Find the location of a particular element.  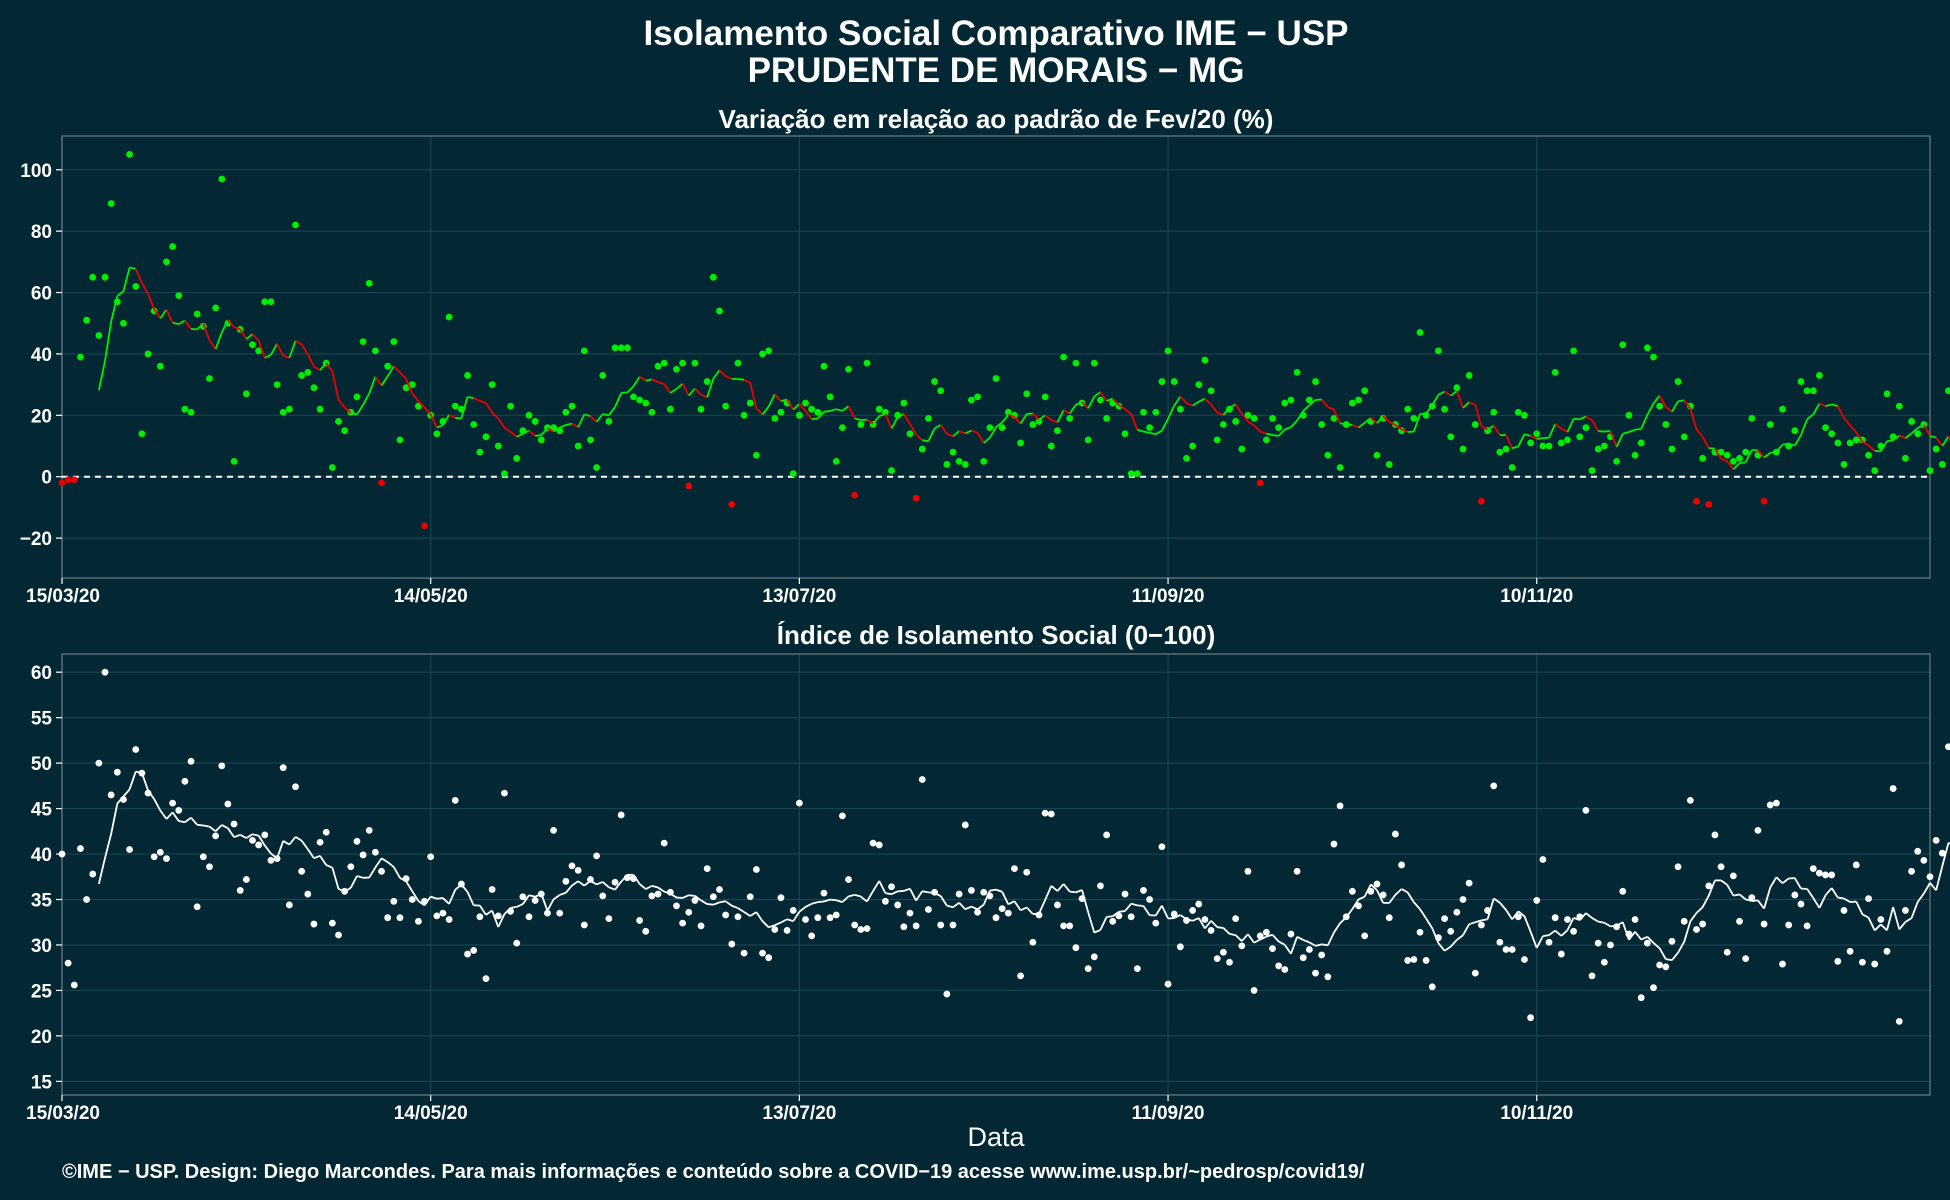

y-tick-label: 50 is located at coordinates (41, 764).